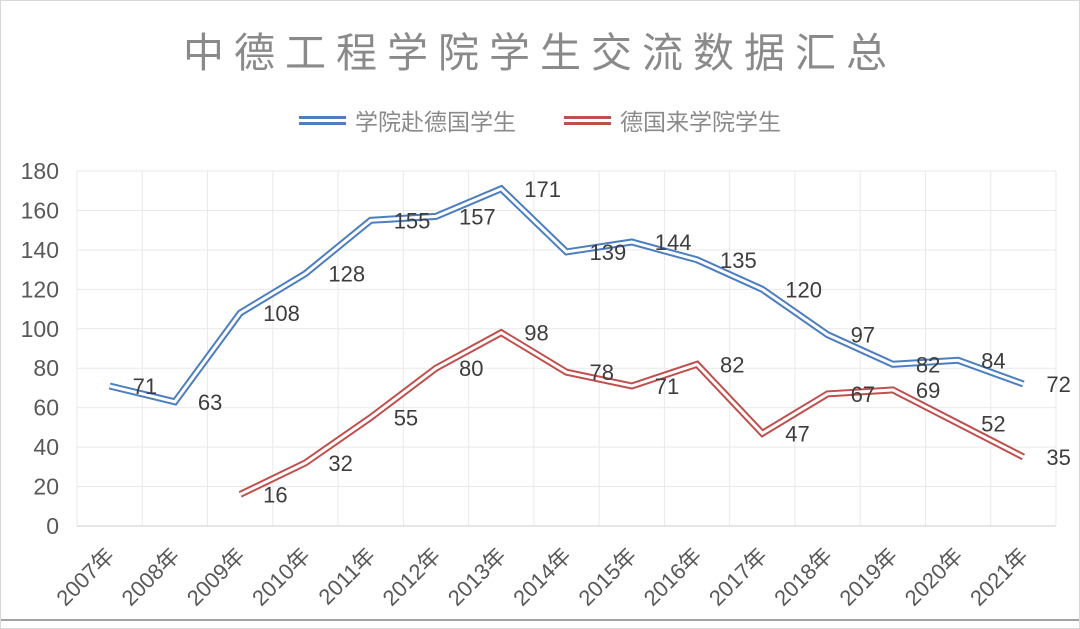 The height and width of the screenshot is (629, 1080). Describe the element at coordinates (46, 408) in the screenshot. I see `y-tick-label: 60` at that location.